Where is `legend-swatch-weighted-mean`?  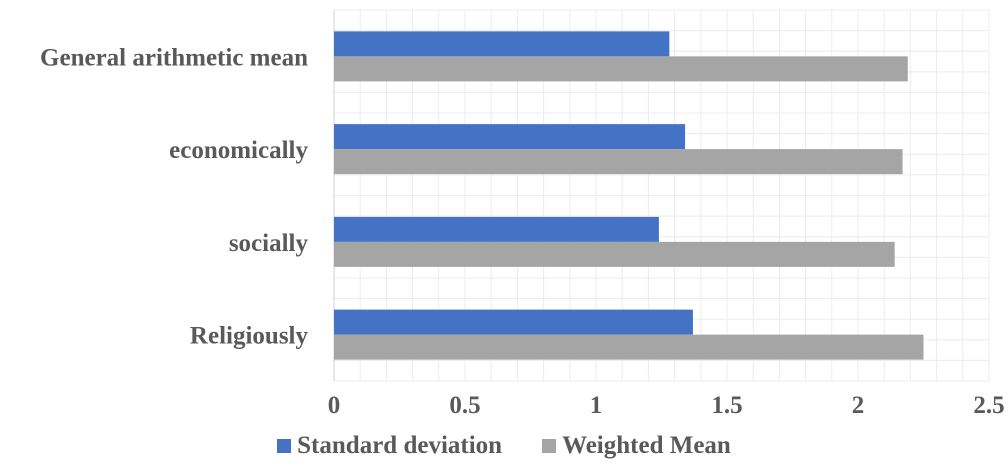 legend-swatch-weighted-mean is located at coordinates (549, 446).